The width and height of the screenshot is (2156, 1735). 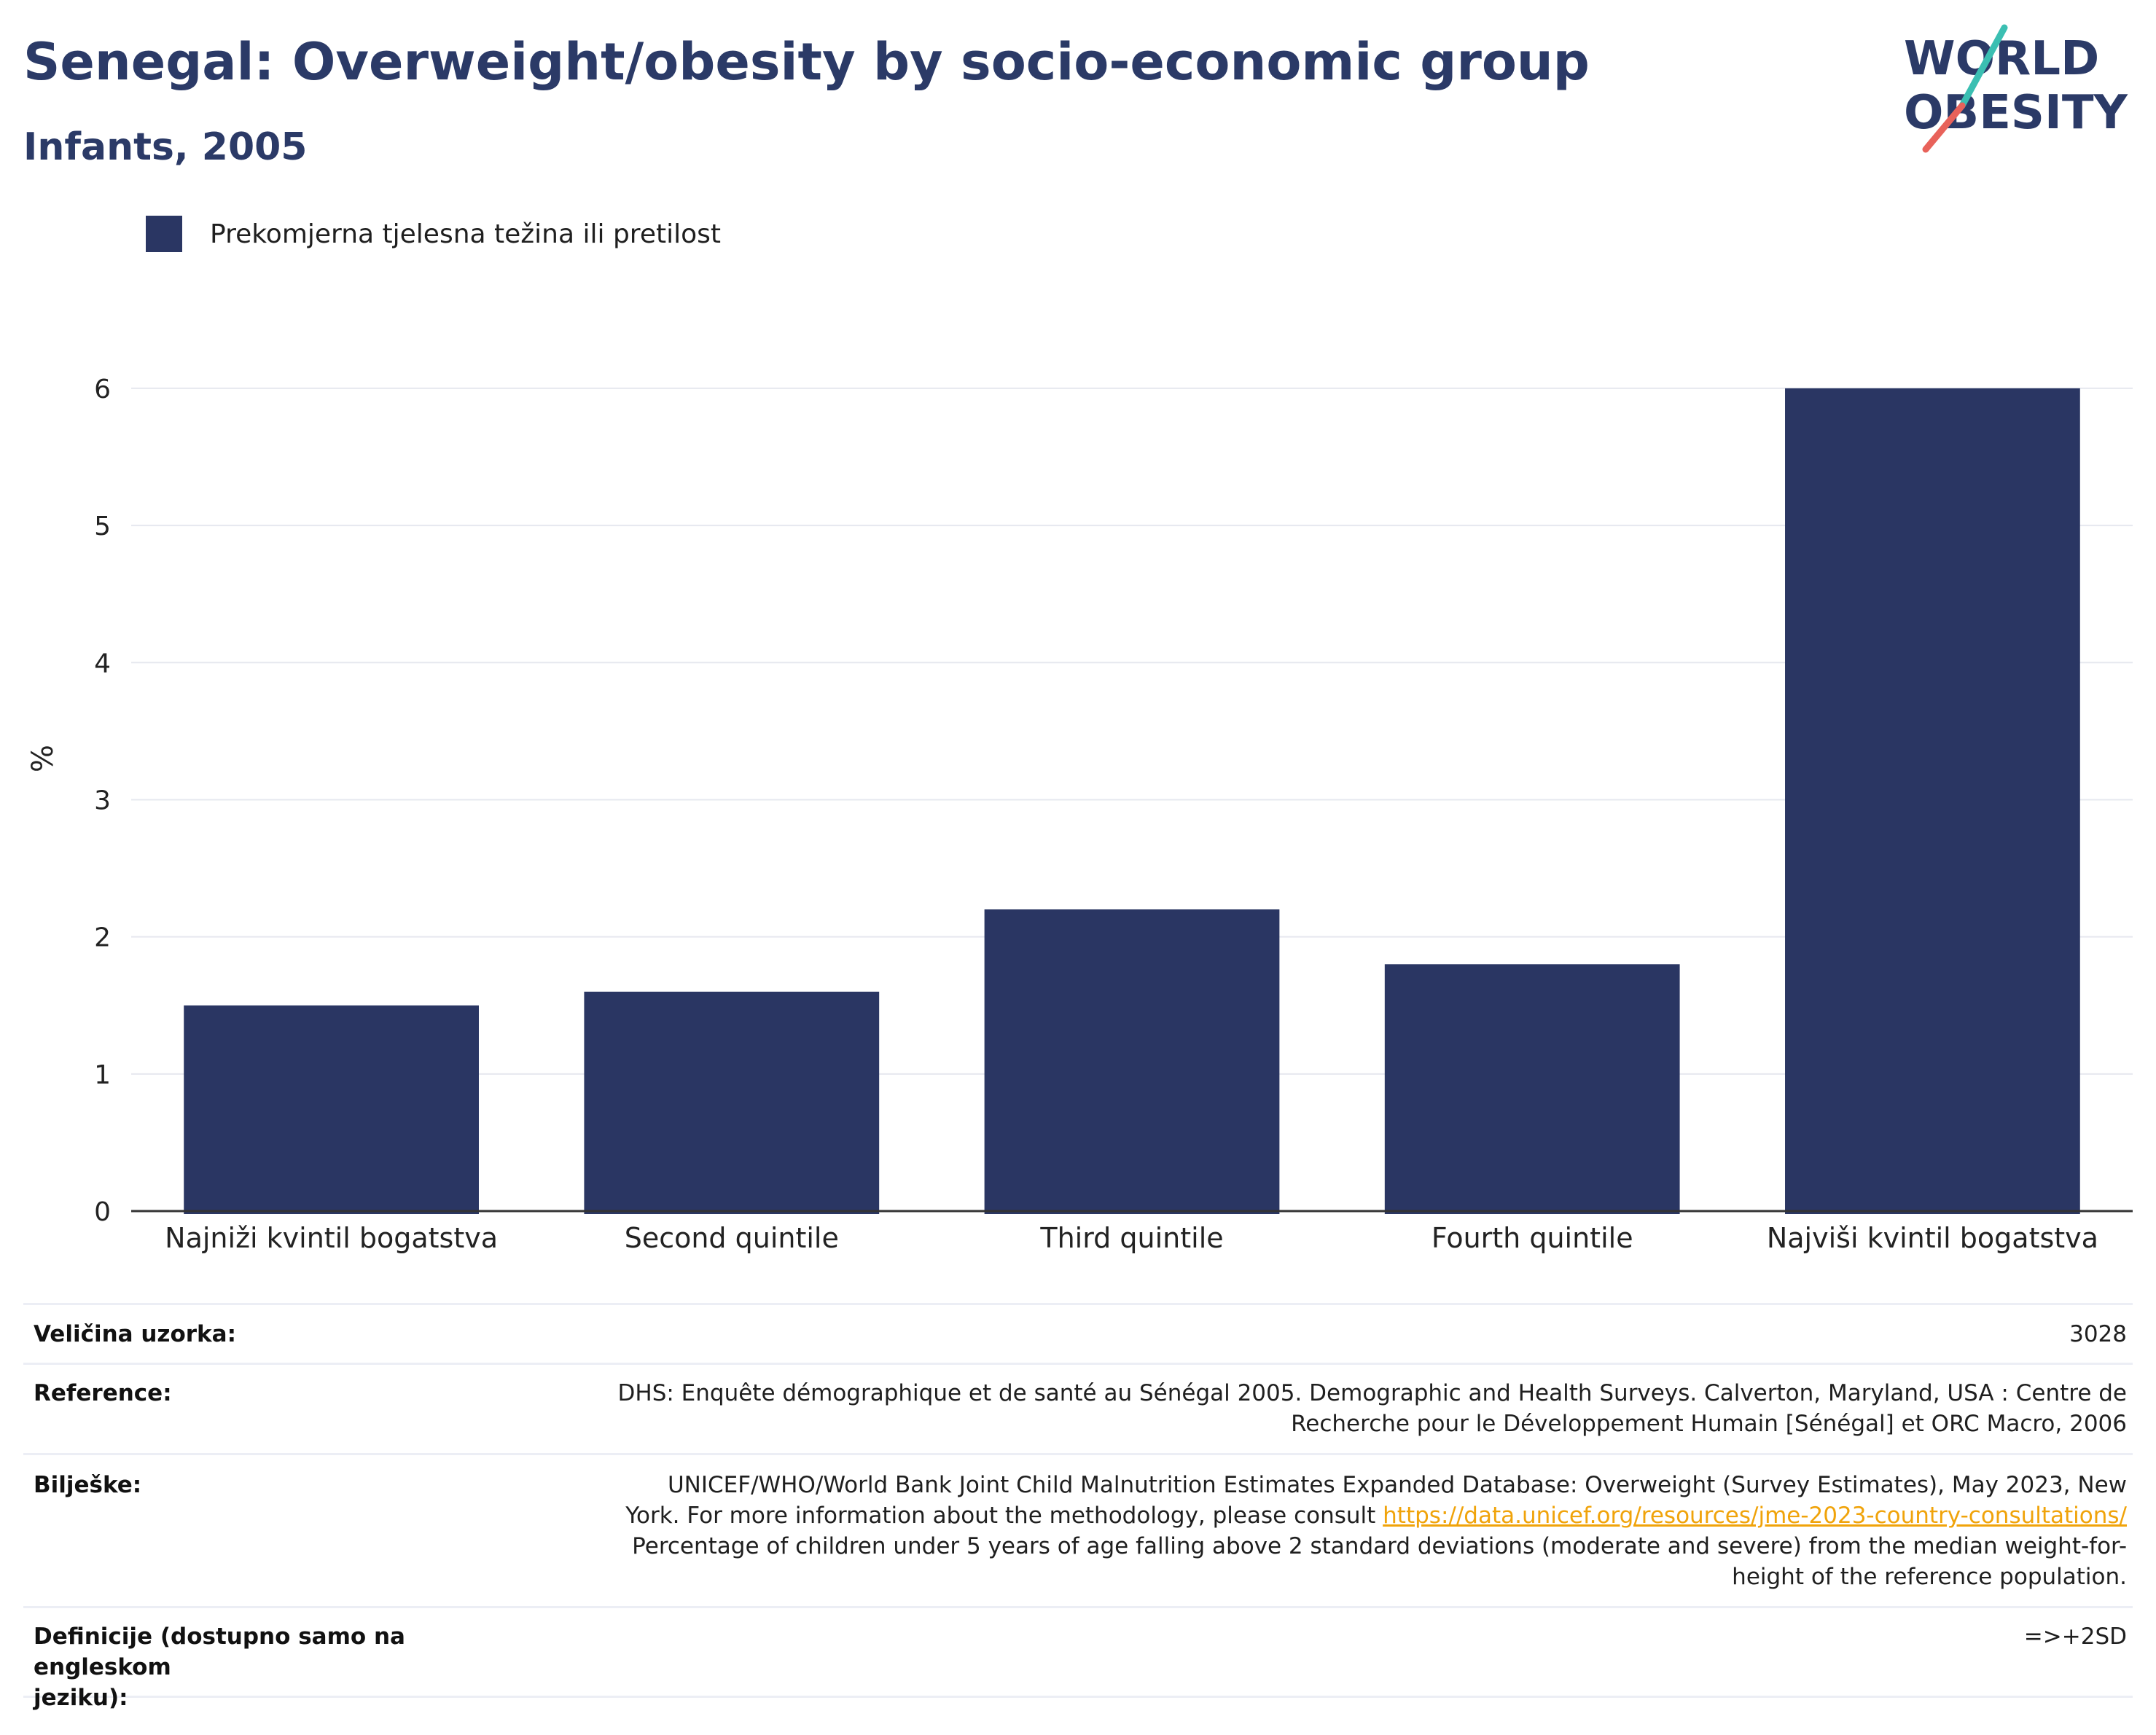 I want to click on notes-label: Bilješke:, so click(x=88, y=1485).